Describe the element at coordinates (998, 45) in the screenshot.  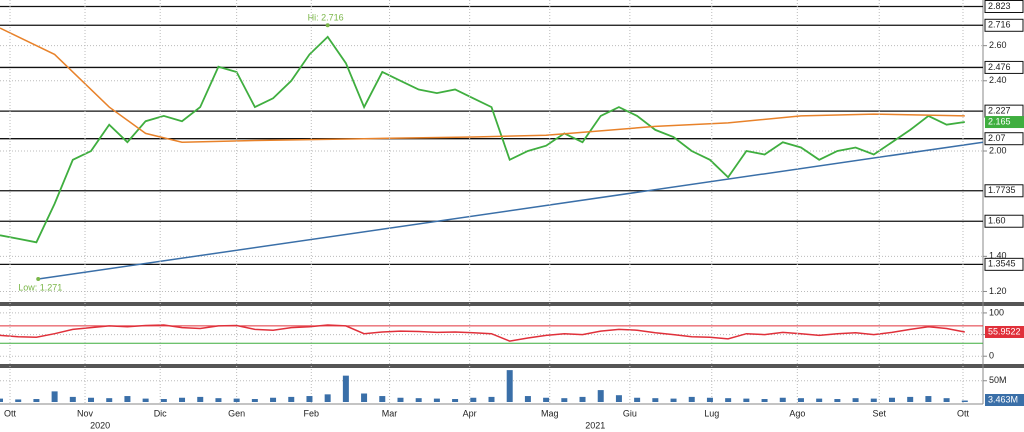
I see `y-tick-label: 2.60` at that location.